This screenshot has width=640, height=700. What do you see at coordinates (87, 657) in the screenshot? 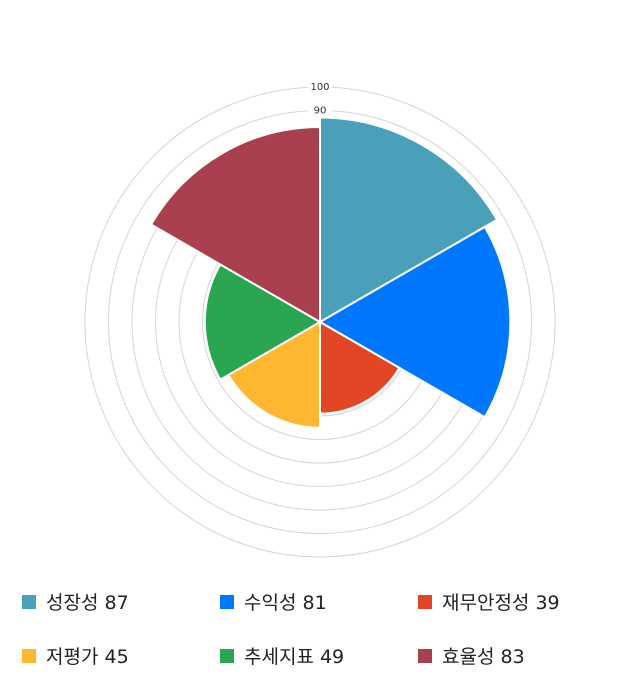
I see `legend-label: 저평가 45` at bounding box center [87, 657].